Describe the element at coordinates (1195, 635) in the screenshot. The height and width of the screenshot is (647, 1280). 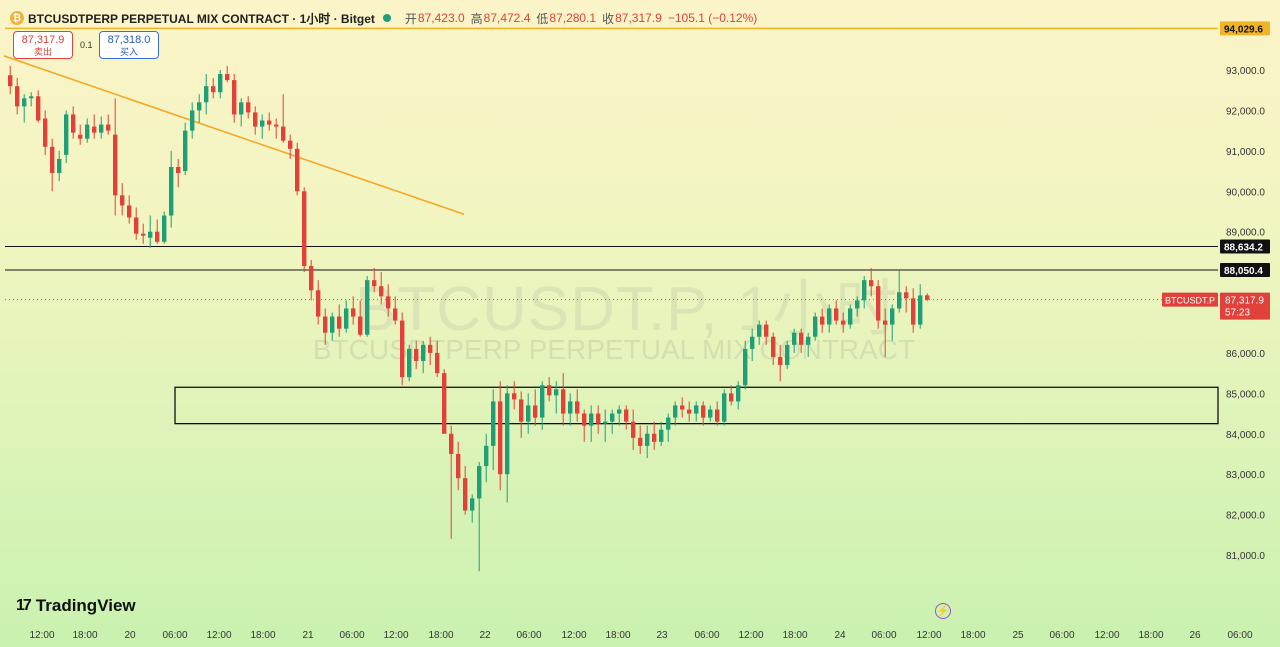
I see `x-tick-label: 26` at that location.